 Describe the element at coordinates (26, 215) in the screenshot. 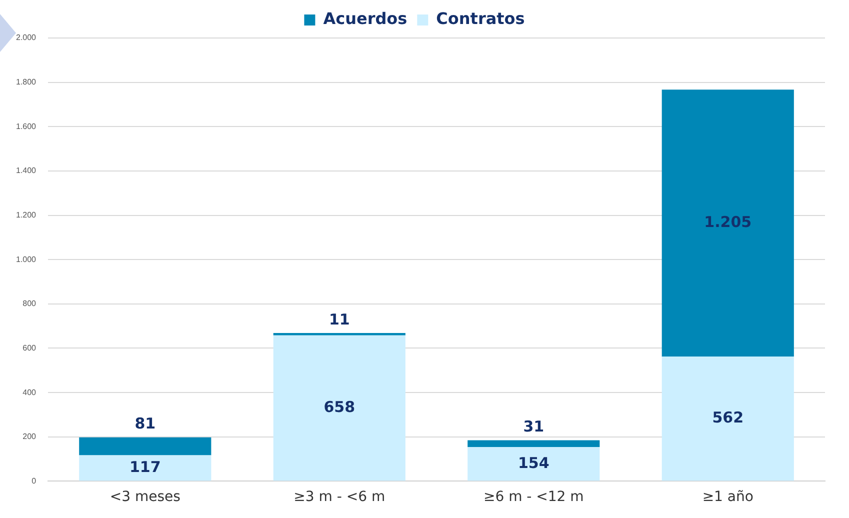

I see `y-tick-label: 1.200` at that location.